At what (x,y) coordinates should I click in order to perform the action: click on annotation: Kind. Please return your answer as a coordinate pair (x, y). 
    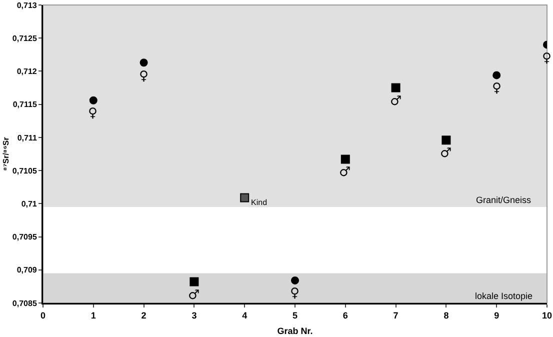
    Looking at the image, I should click on (259, 202).